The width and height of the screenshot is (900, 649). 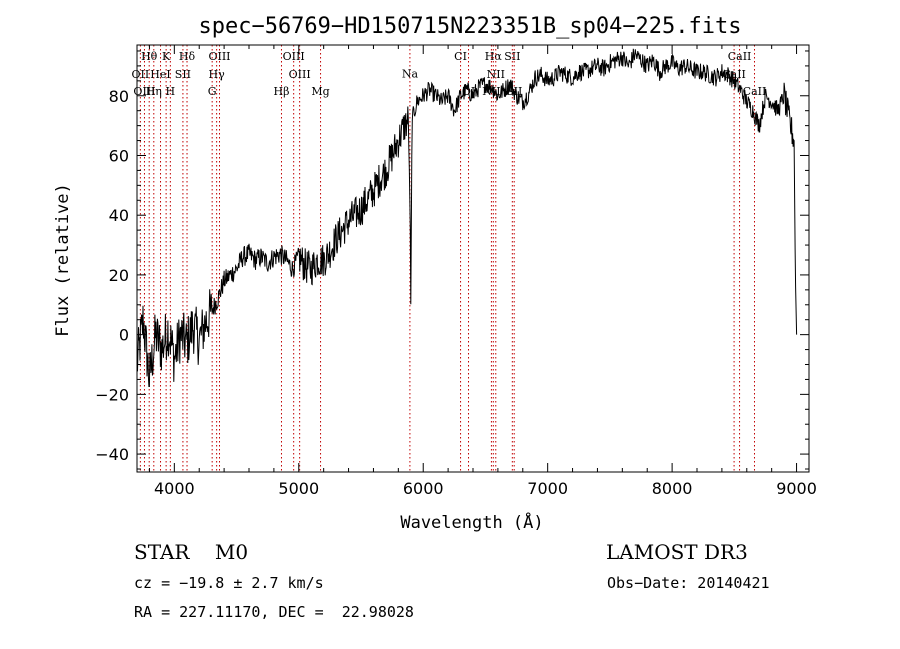 I want to click on x-tick-label: 6000, so click(x=423, y=488).